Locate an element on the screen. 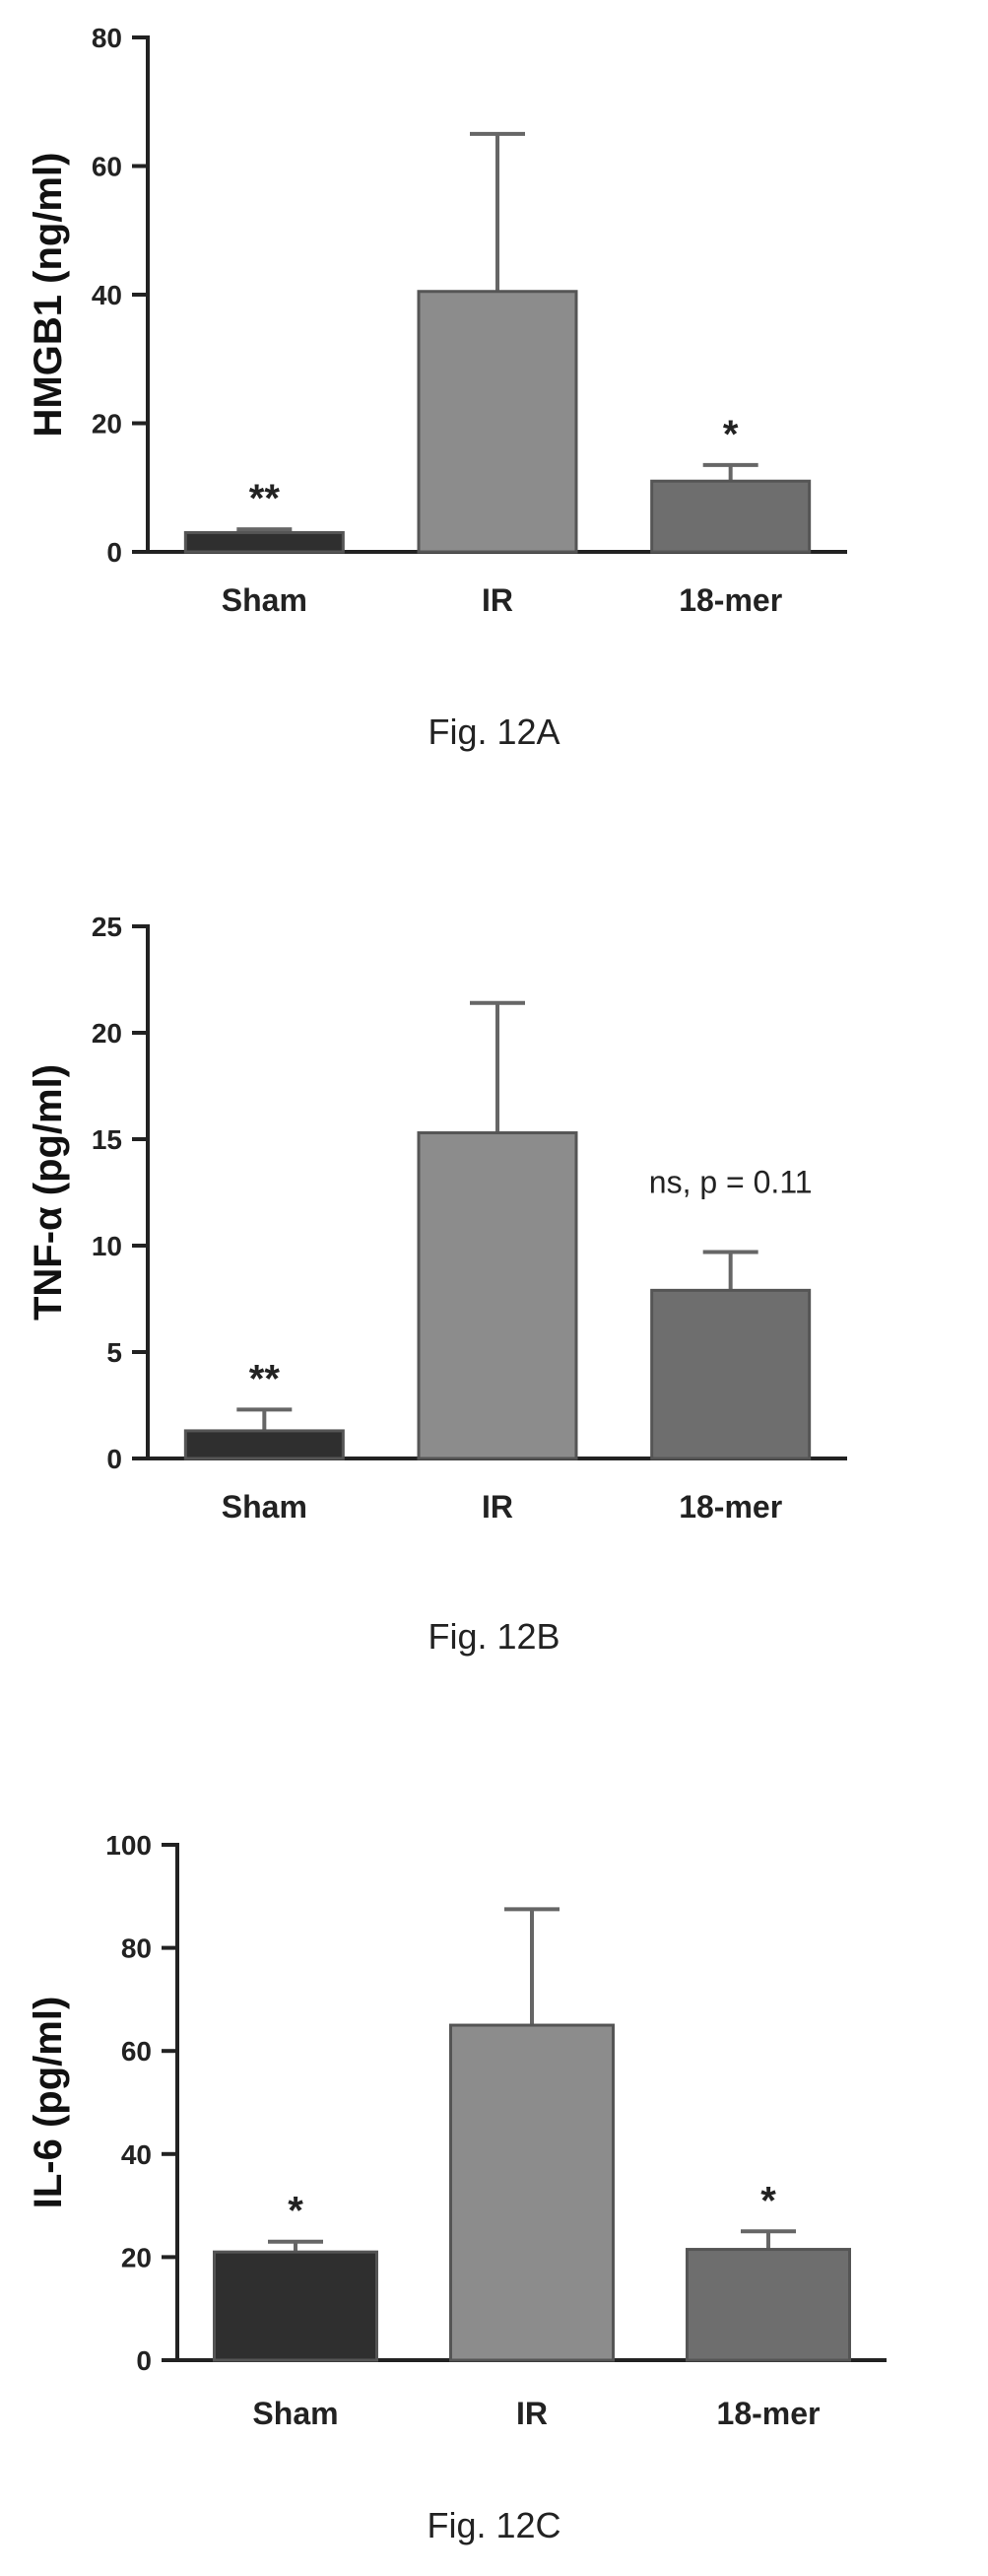  y-tick-label: 5 is located at coordinates (114, 1352).